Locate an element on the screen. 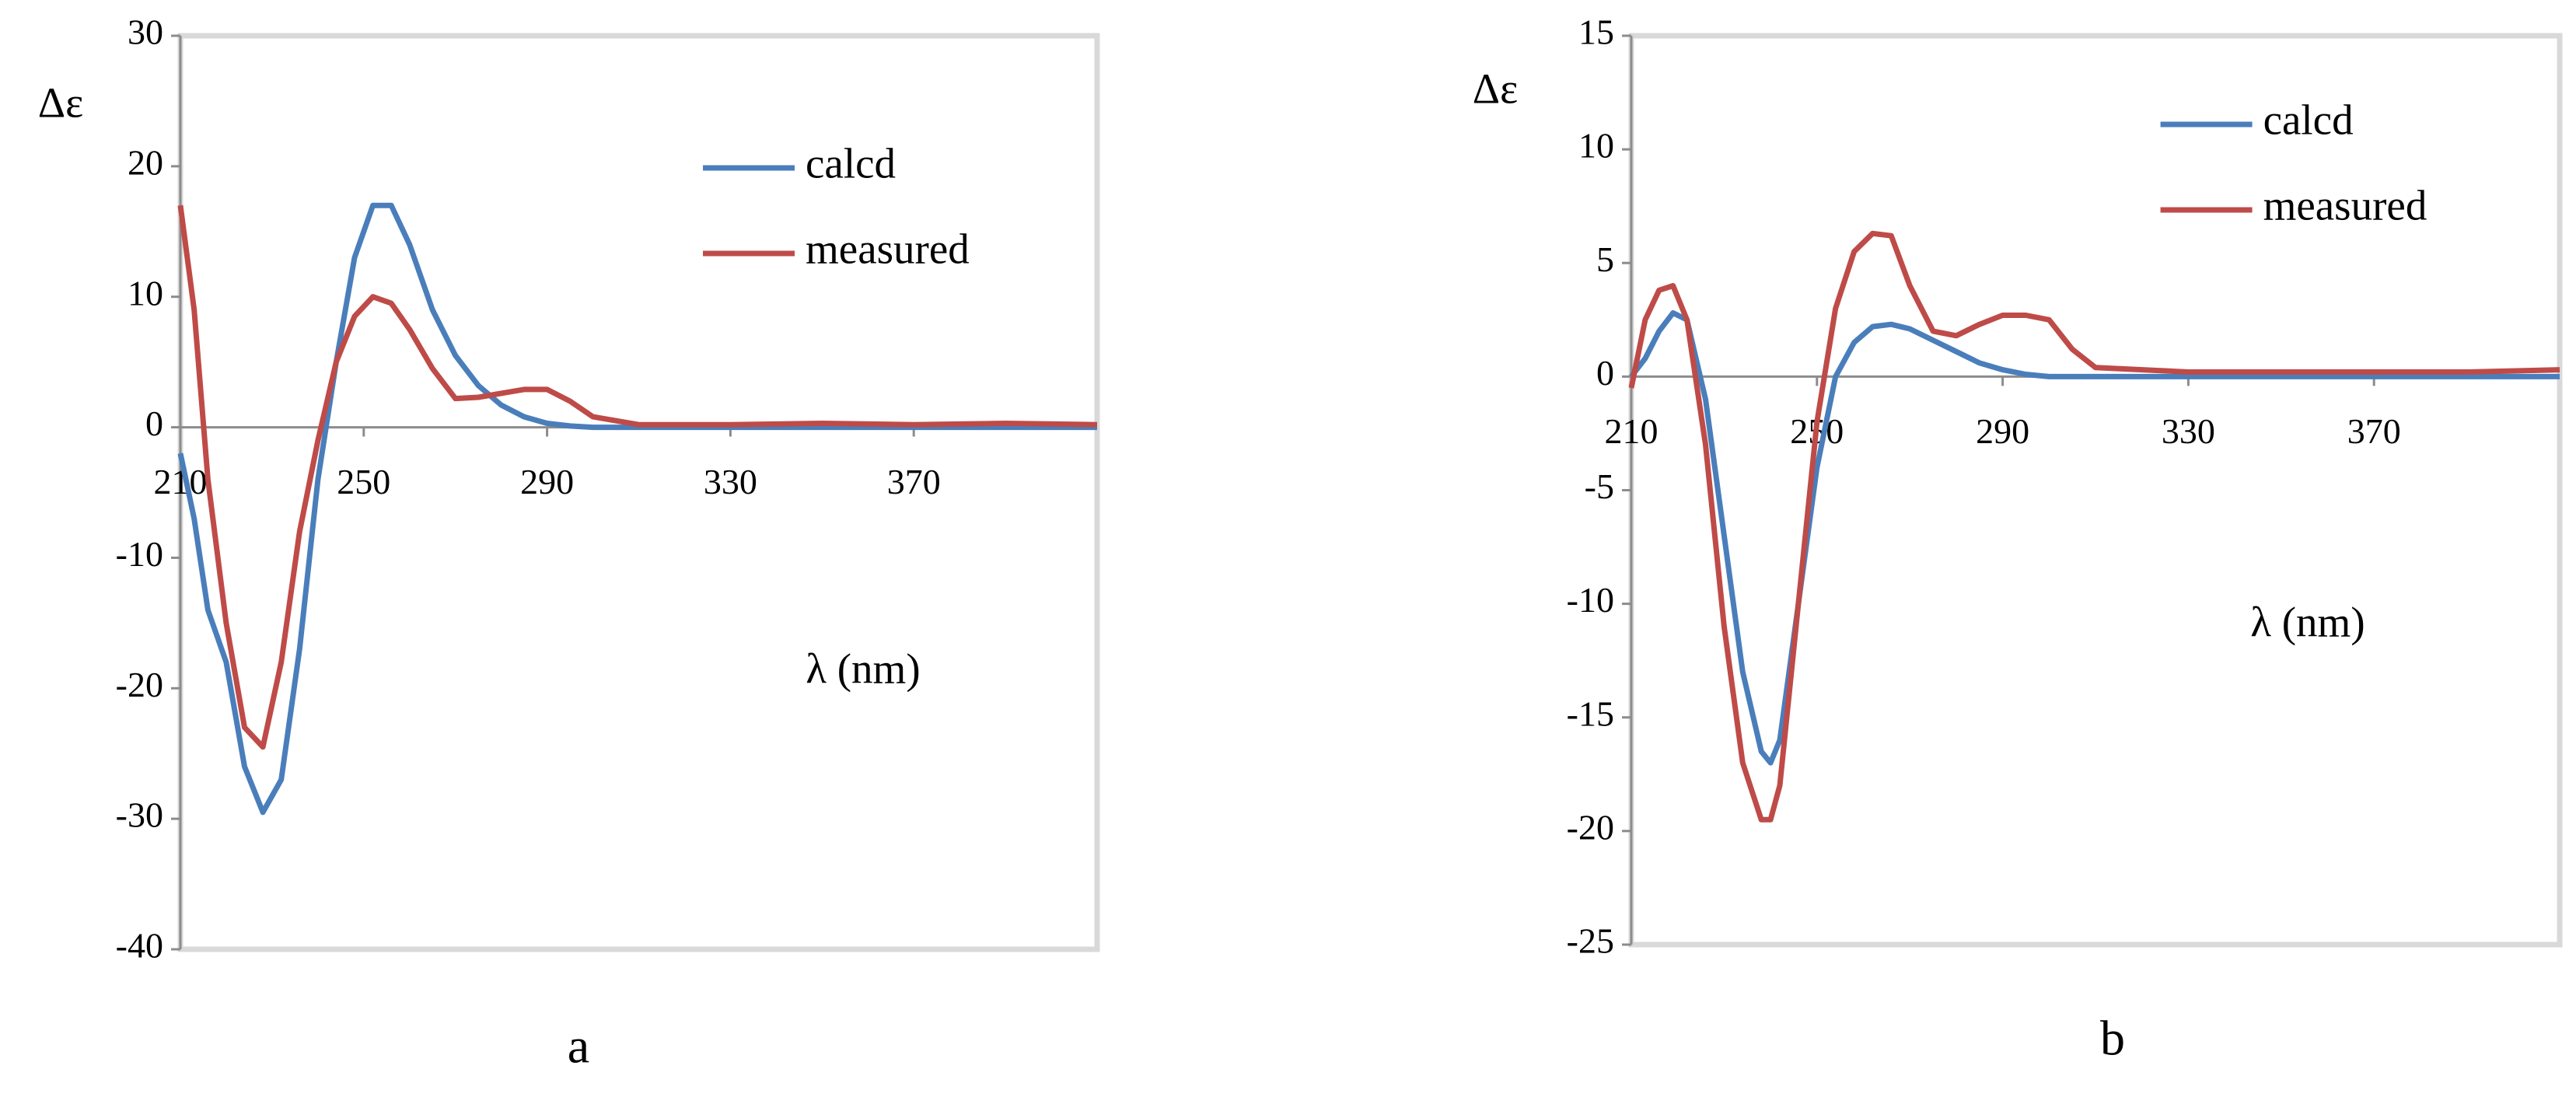 The height and width of the screenshot is (1097, 2576). y-tick-label: -5 is located at coordinates (1599, 486).